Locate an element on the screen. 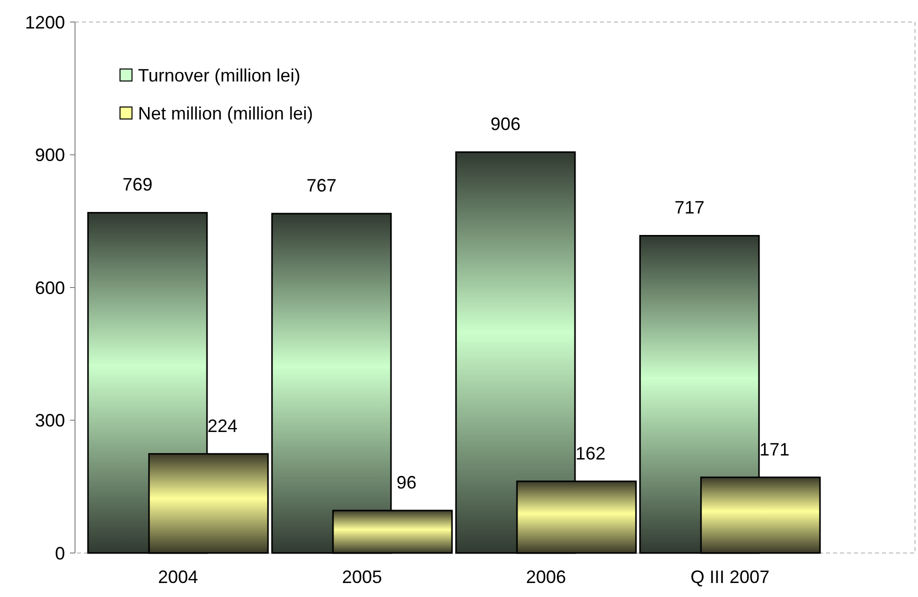 The image size is (918, 597). y-tick-label: 600 is located at coordinates (49, 288).